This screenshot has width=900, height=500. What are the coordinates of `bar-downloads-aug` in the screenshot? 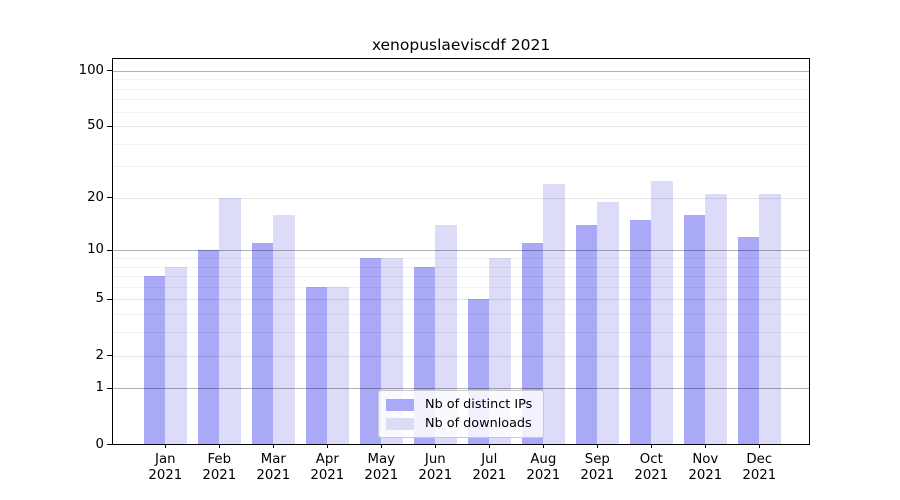 It's located at (554, 314).